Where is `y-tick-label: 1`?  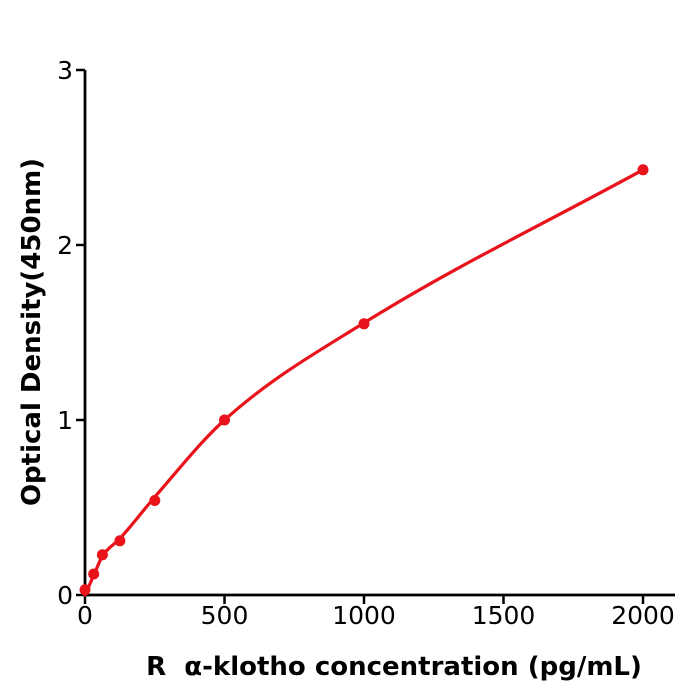
y-tick-label: 1 is located at coordinates (65, 420).